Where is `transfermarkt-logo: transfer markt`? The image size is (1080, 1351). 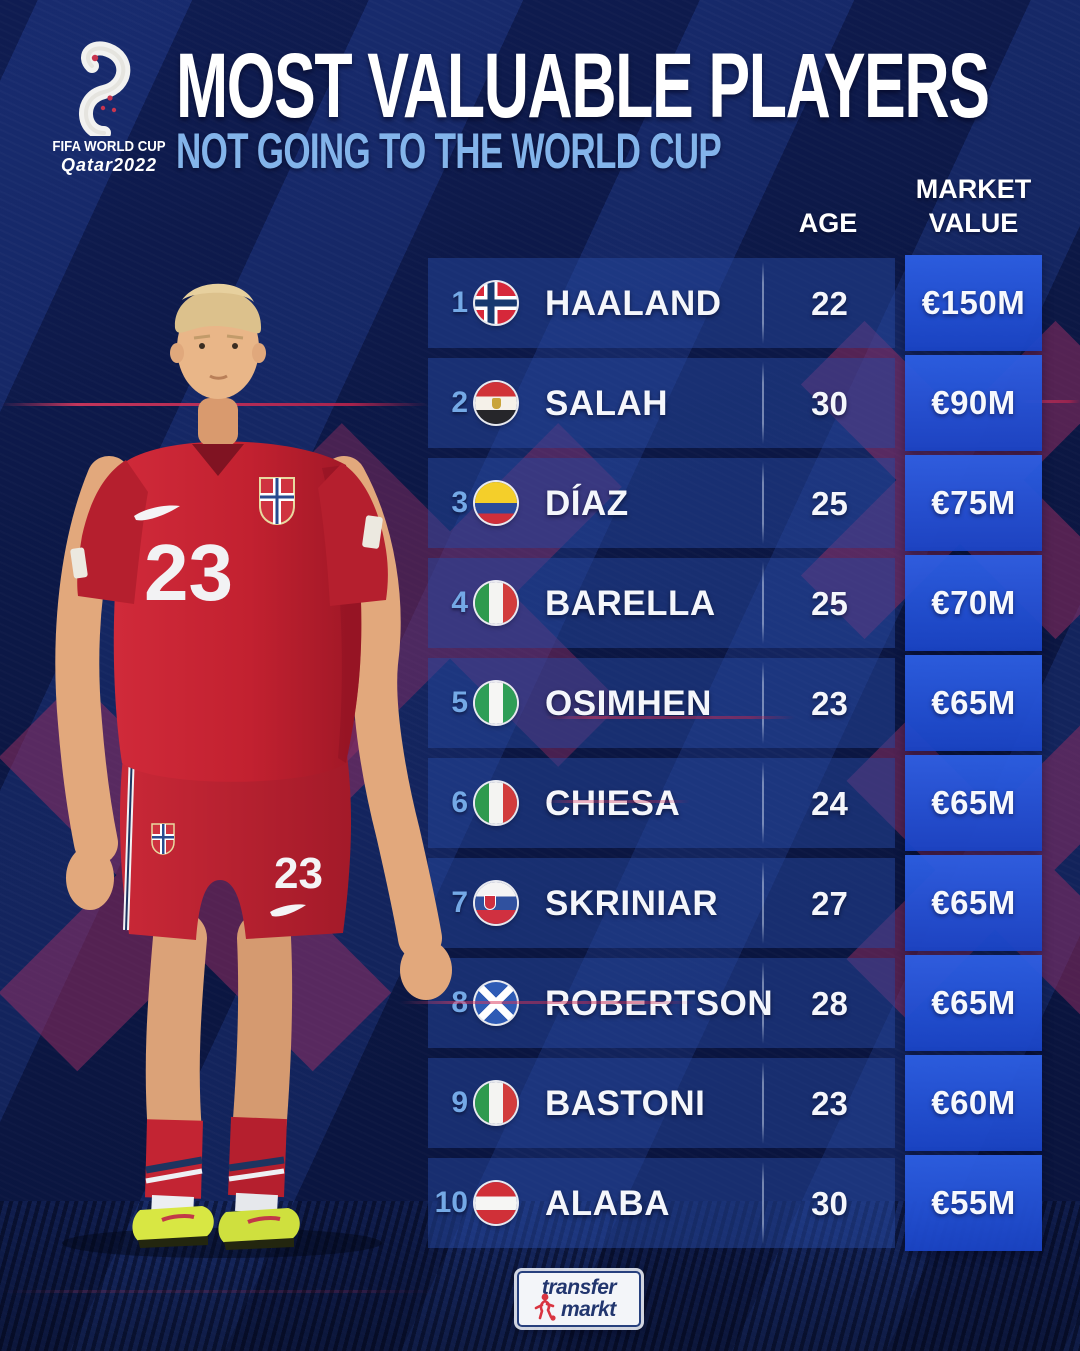 transfermarkt-logo: transfer markt is located at coordinates (579, 1299).